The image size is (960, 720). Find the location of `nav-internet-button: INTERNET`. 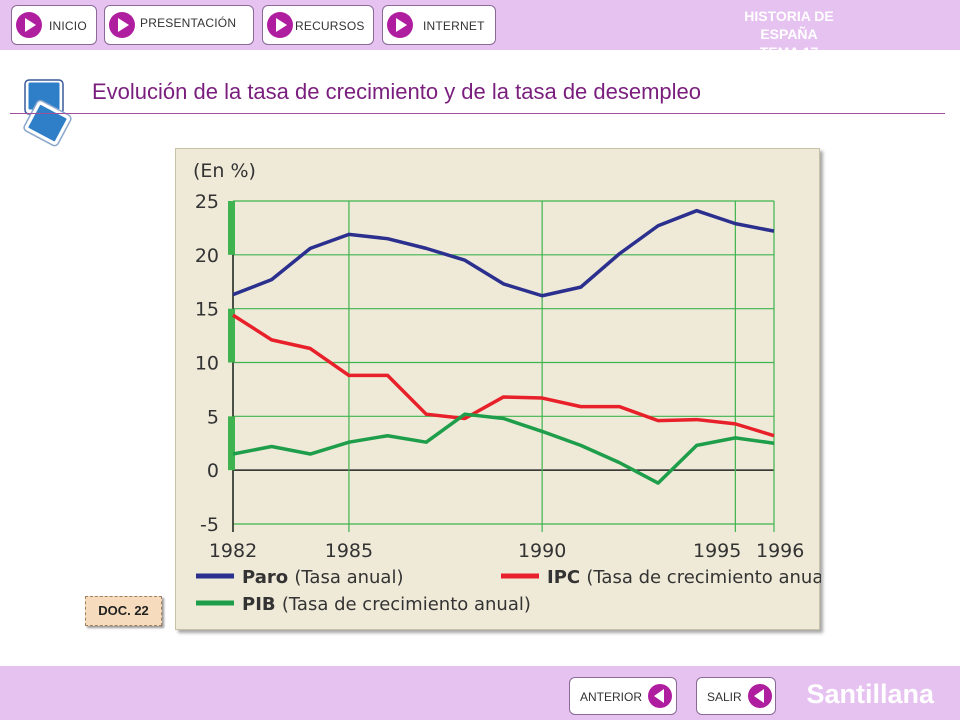

nav-internet-button: INTERNET is located at coordinates (439, 25).